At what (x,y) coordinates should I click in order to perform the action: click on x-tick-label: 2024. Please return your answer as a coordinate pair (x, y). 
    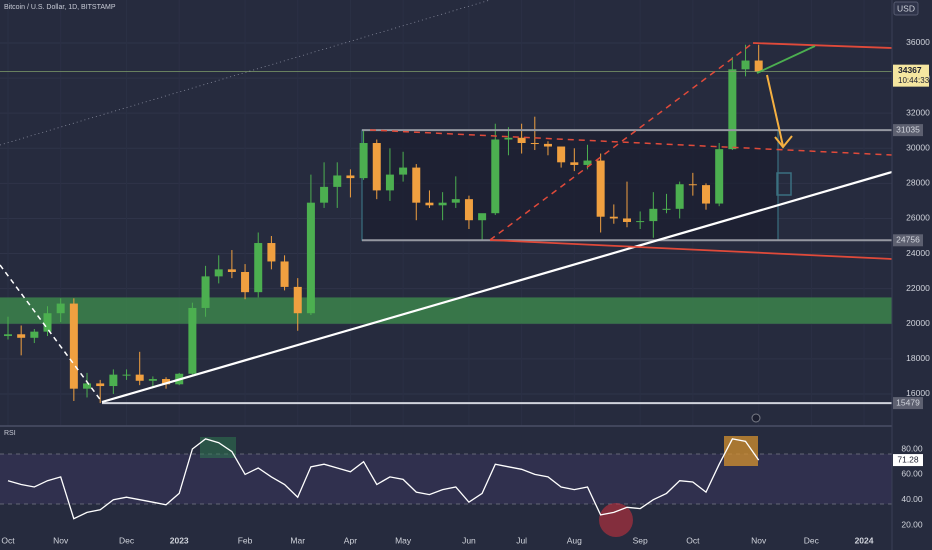
    Looking at the image, I should click on (864, 540).